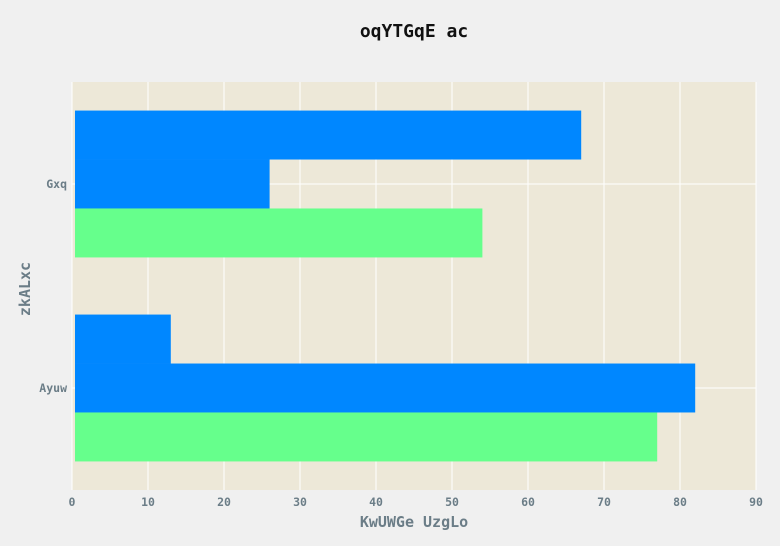 This screenshot has width=780, height=546. I want to click on x-tick-label: 40, so click(376, 502).